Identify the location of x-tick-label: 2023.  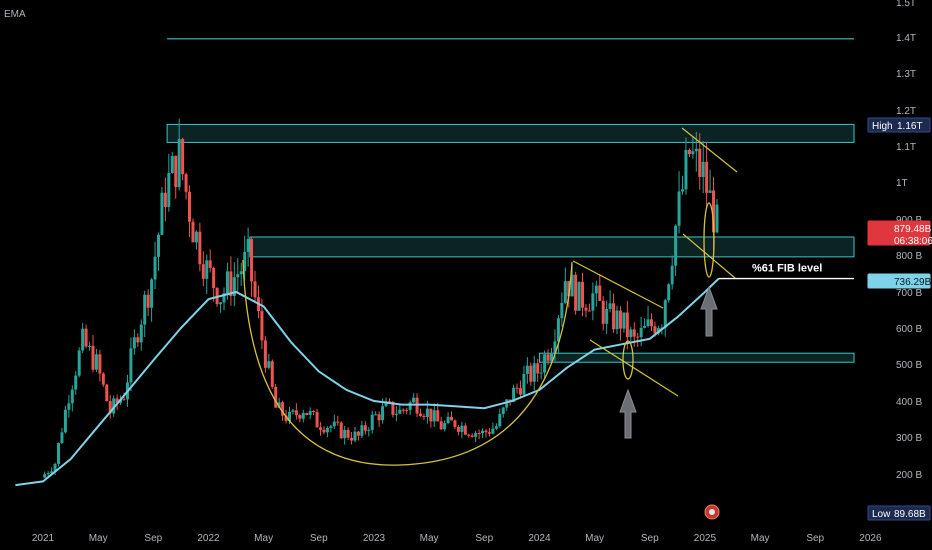
(374, 538).